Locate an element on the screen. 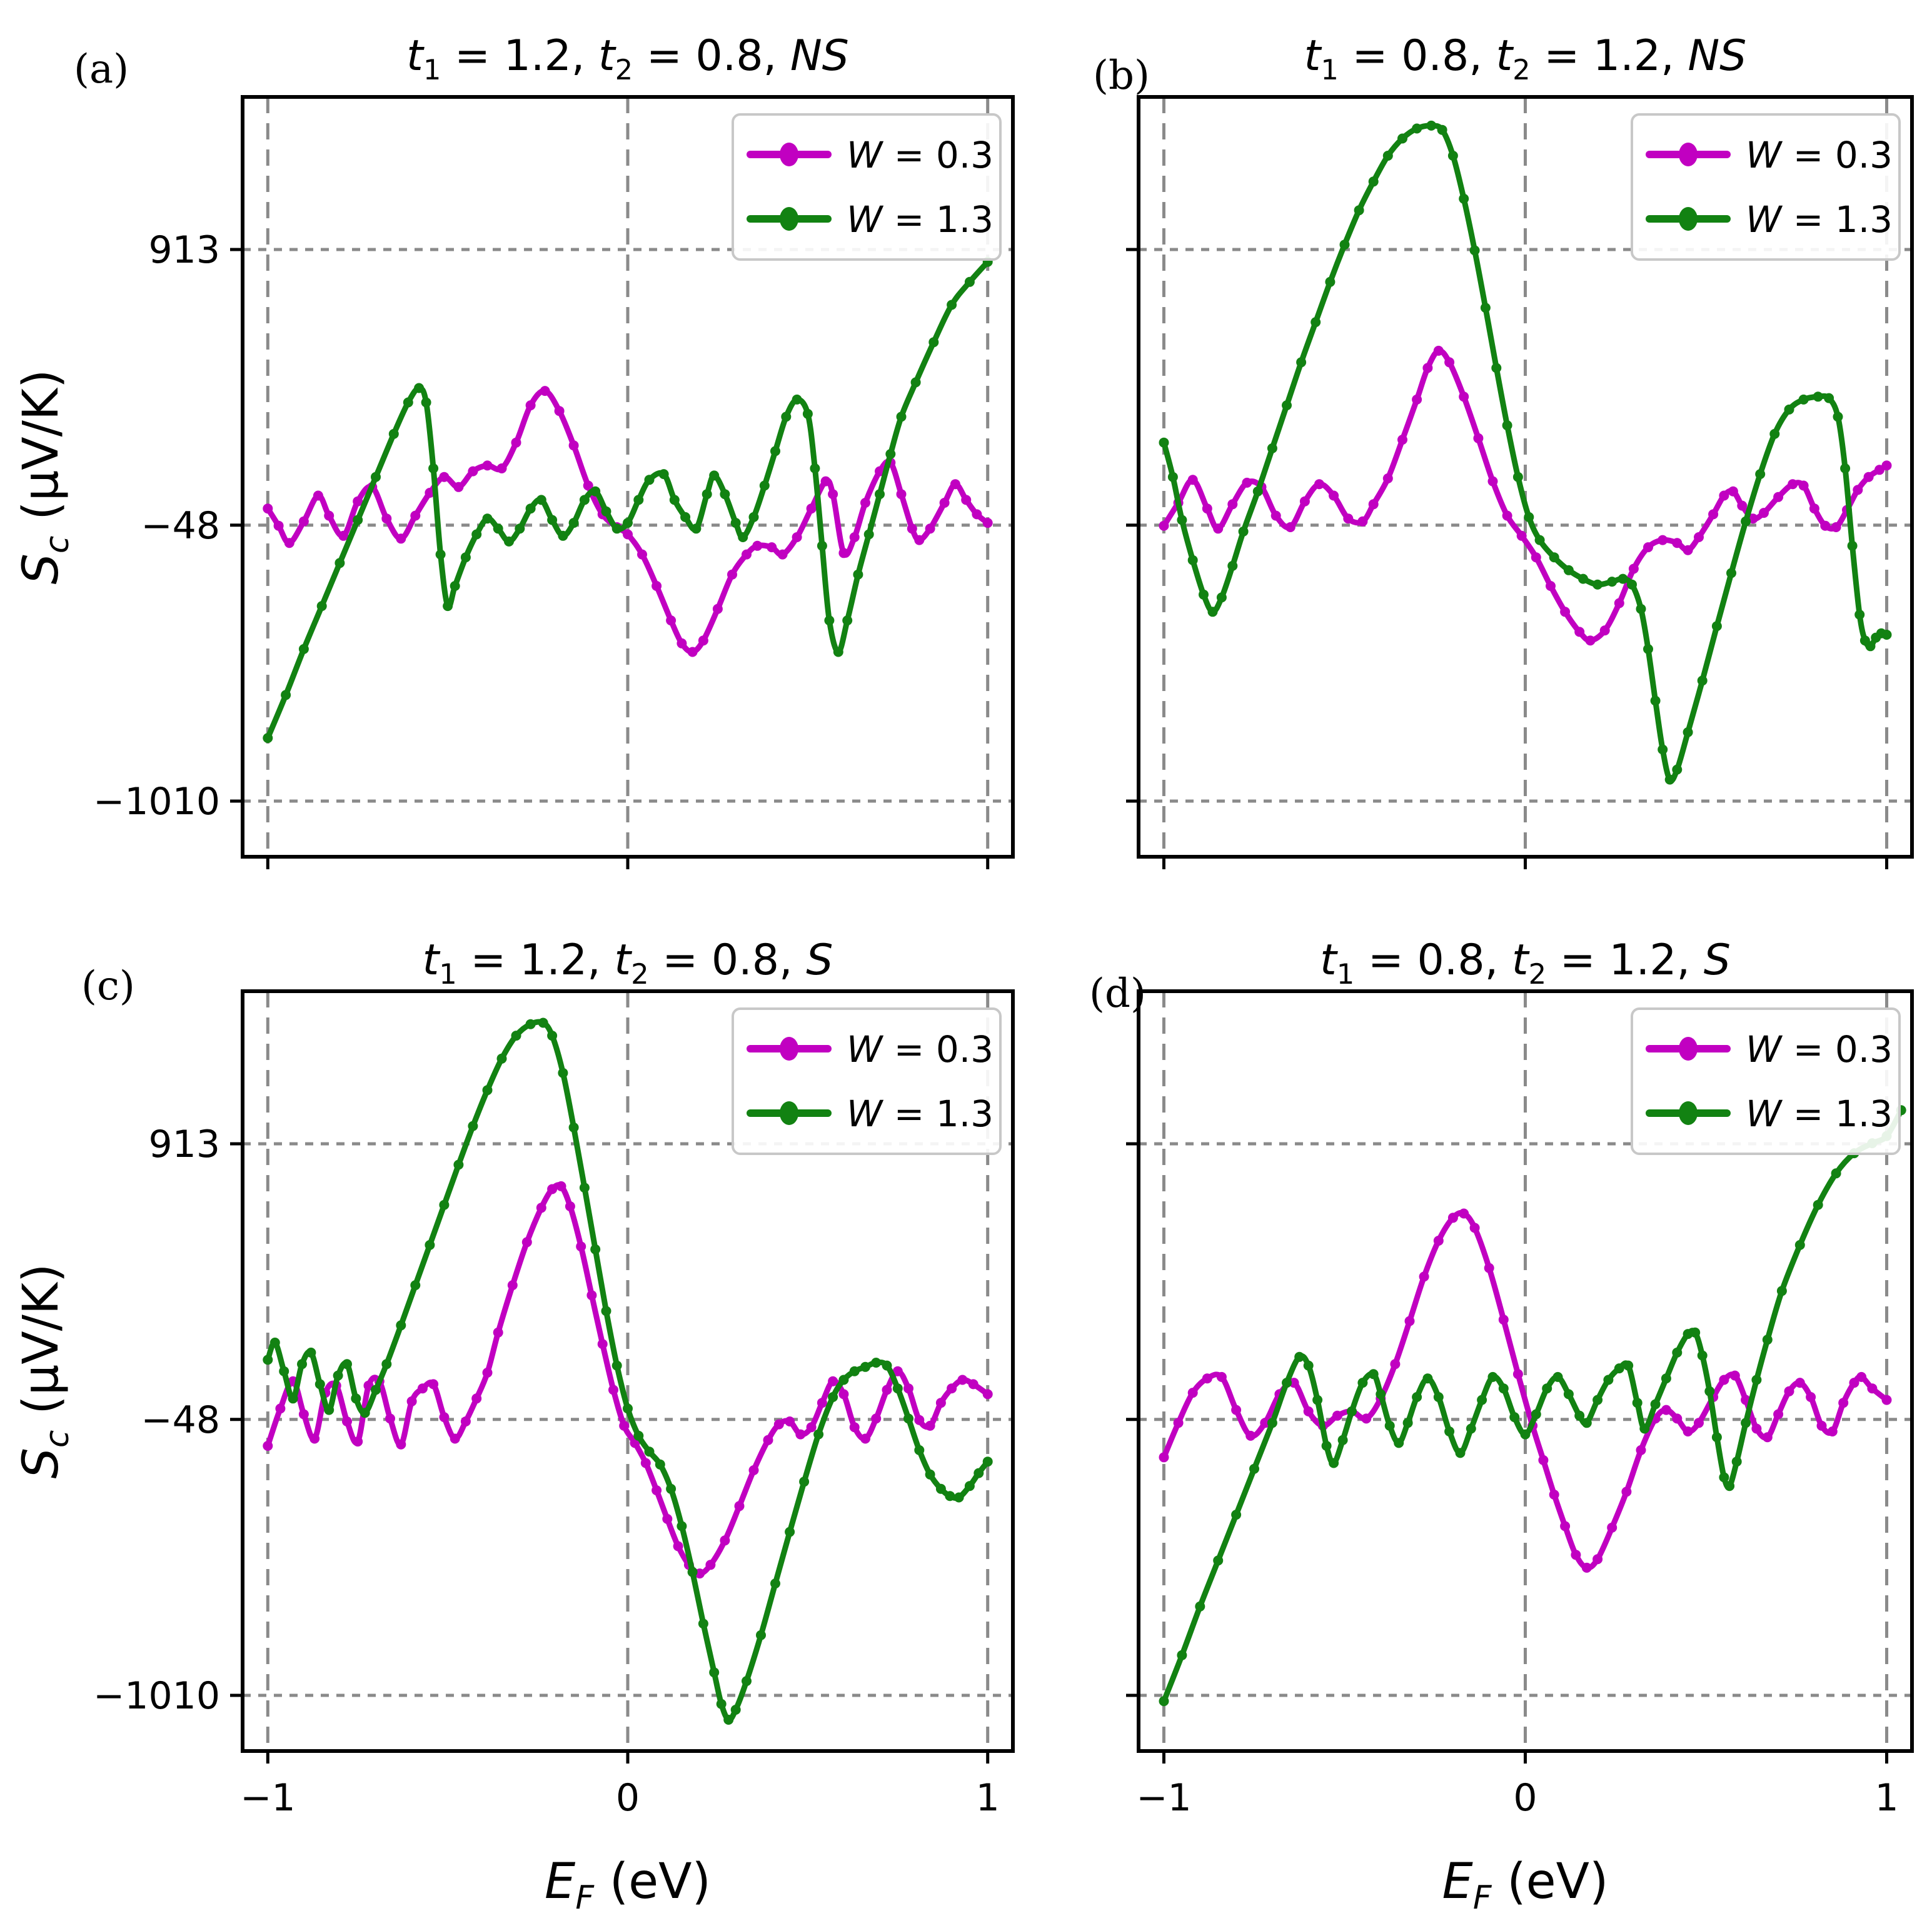  legend-marker is located at coordinates (1688, 1049).